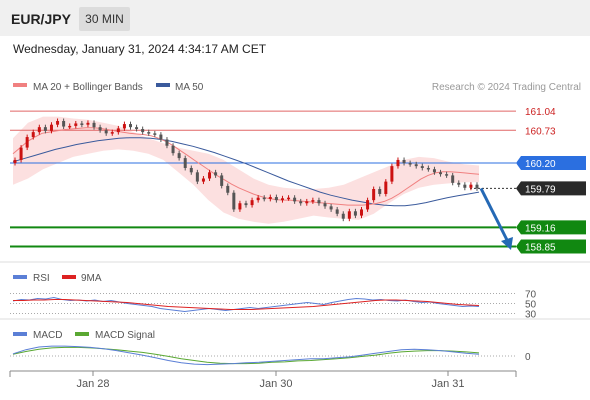 This screenshot has width=590, height=400. I want to click on macd-legend-label: MACD, so click(47, 335).